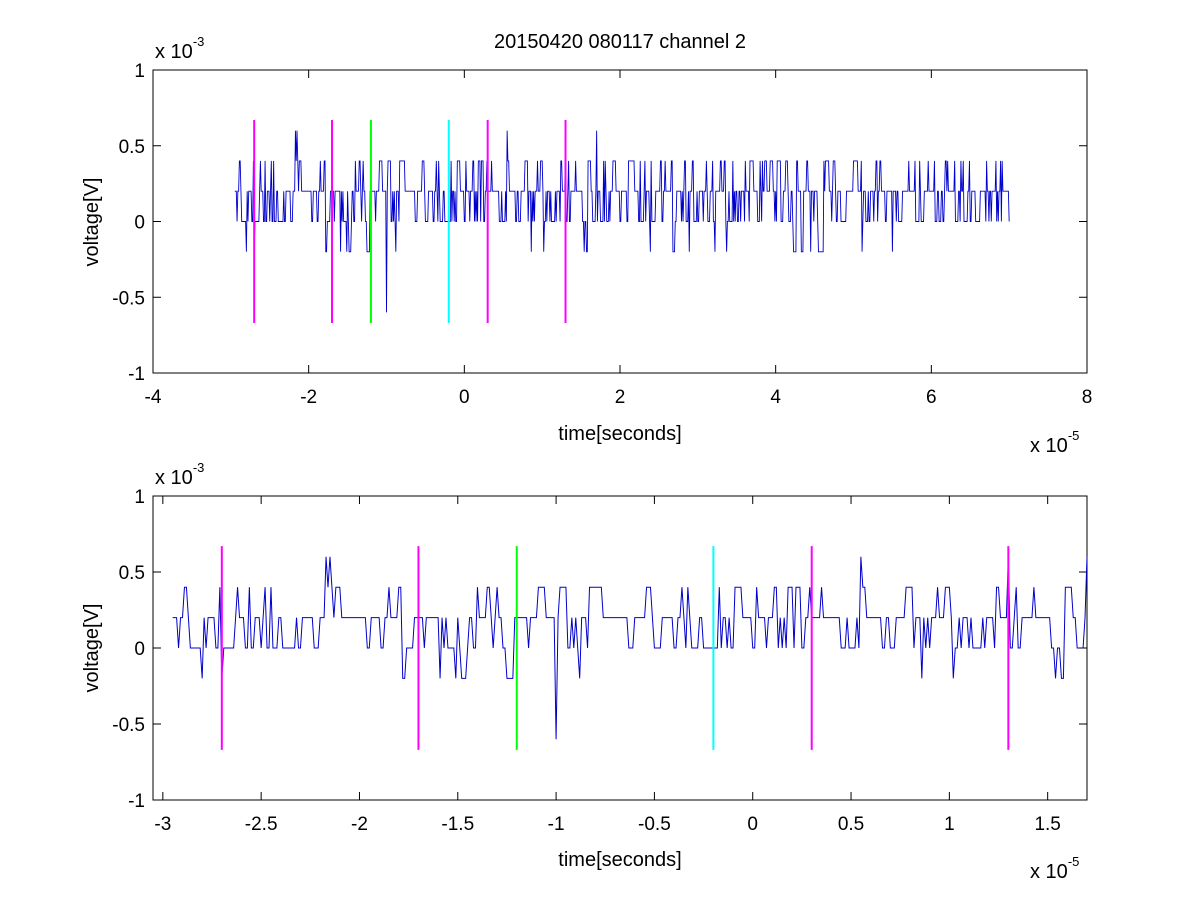 The height and width of the screenshot is (901, 1200). Describe the element at coordinates (139, 71) in the screenshot. I see `top-y-tick-label: 1` at that location.